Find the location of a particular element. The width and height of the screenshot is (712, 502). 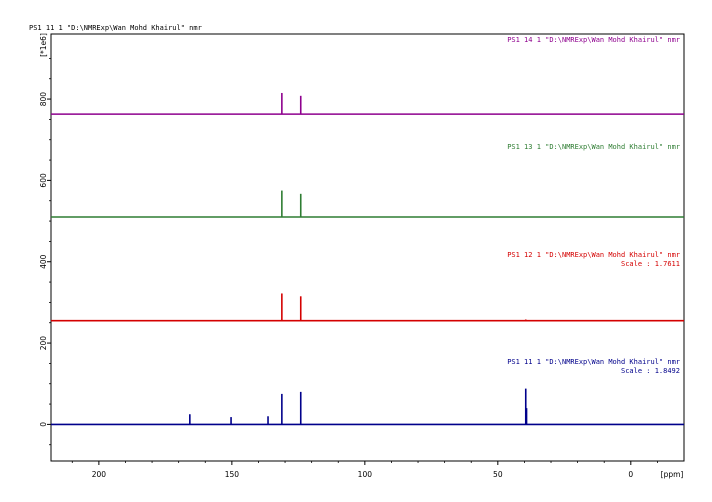

y-tick-label: 400 is located at coordinates (43, 261).